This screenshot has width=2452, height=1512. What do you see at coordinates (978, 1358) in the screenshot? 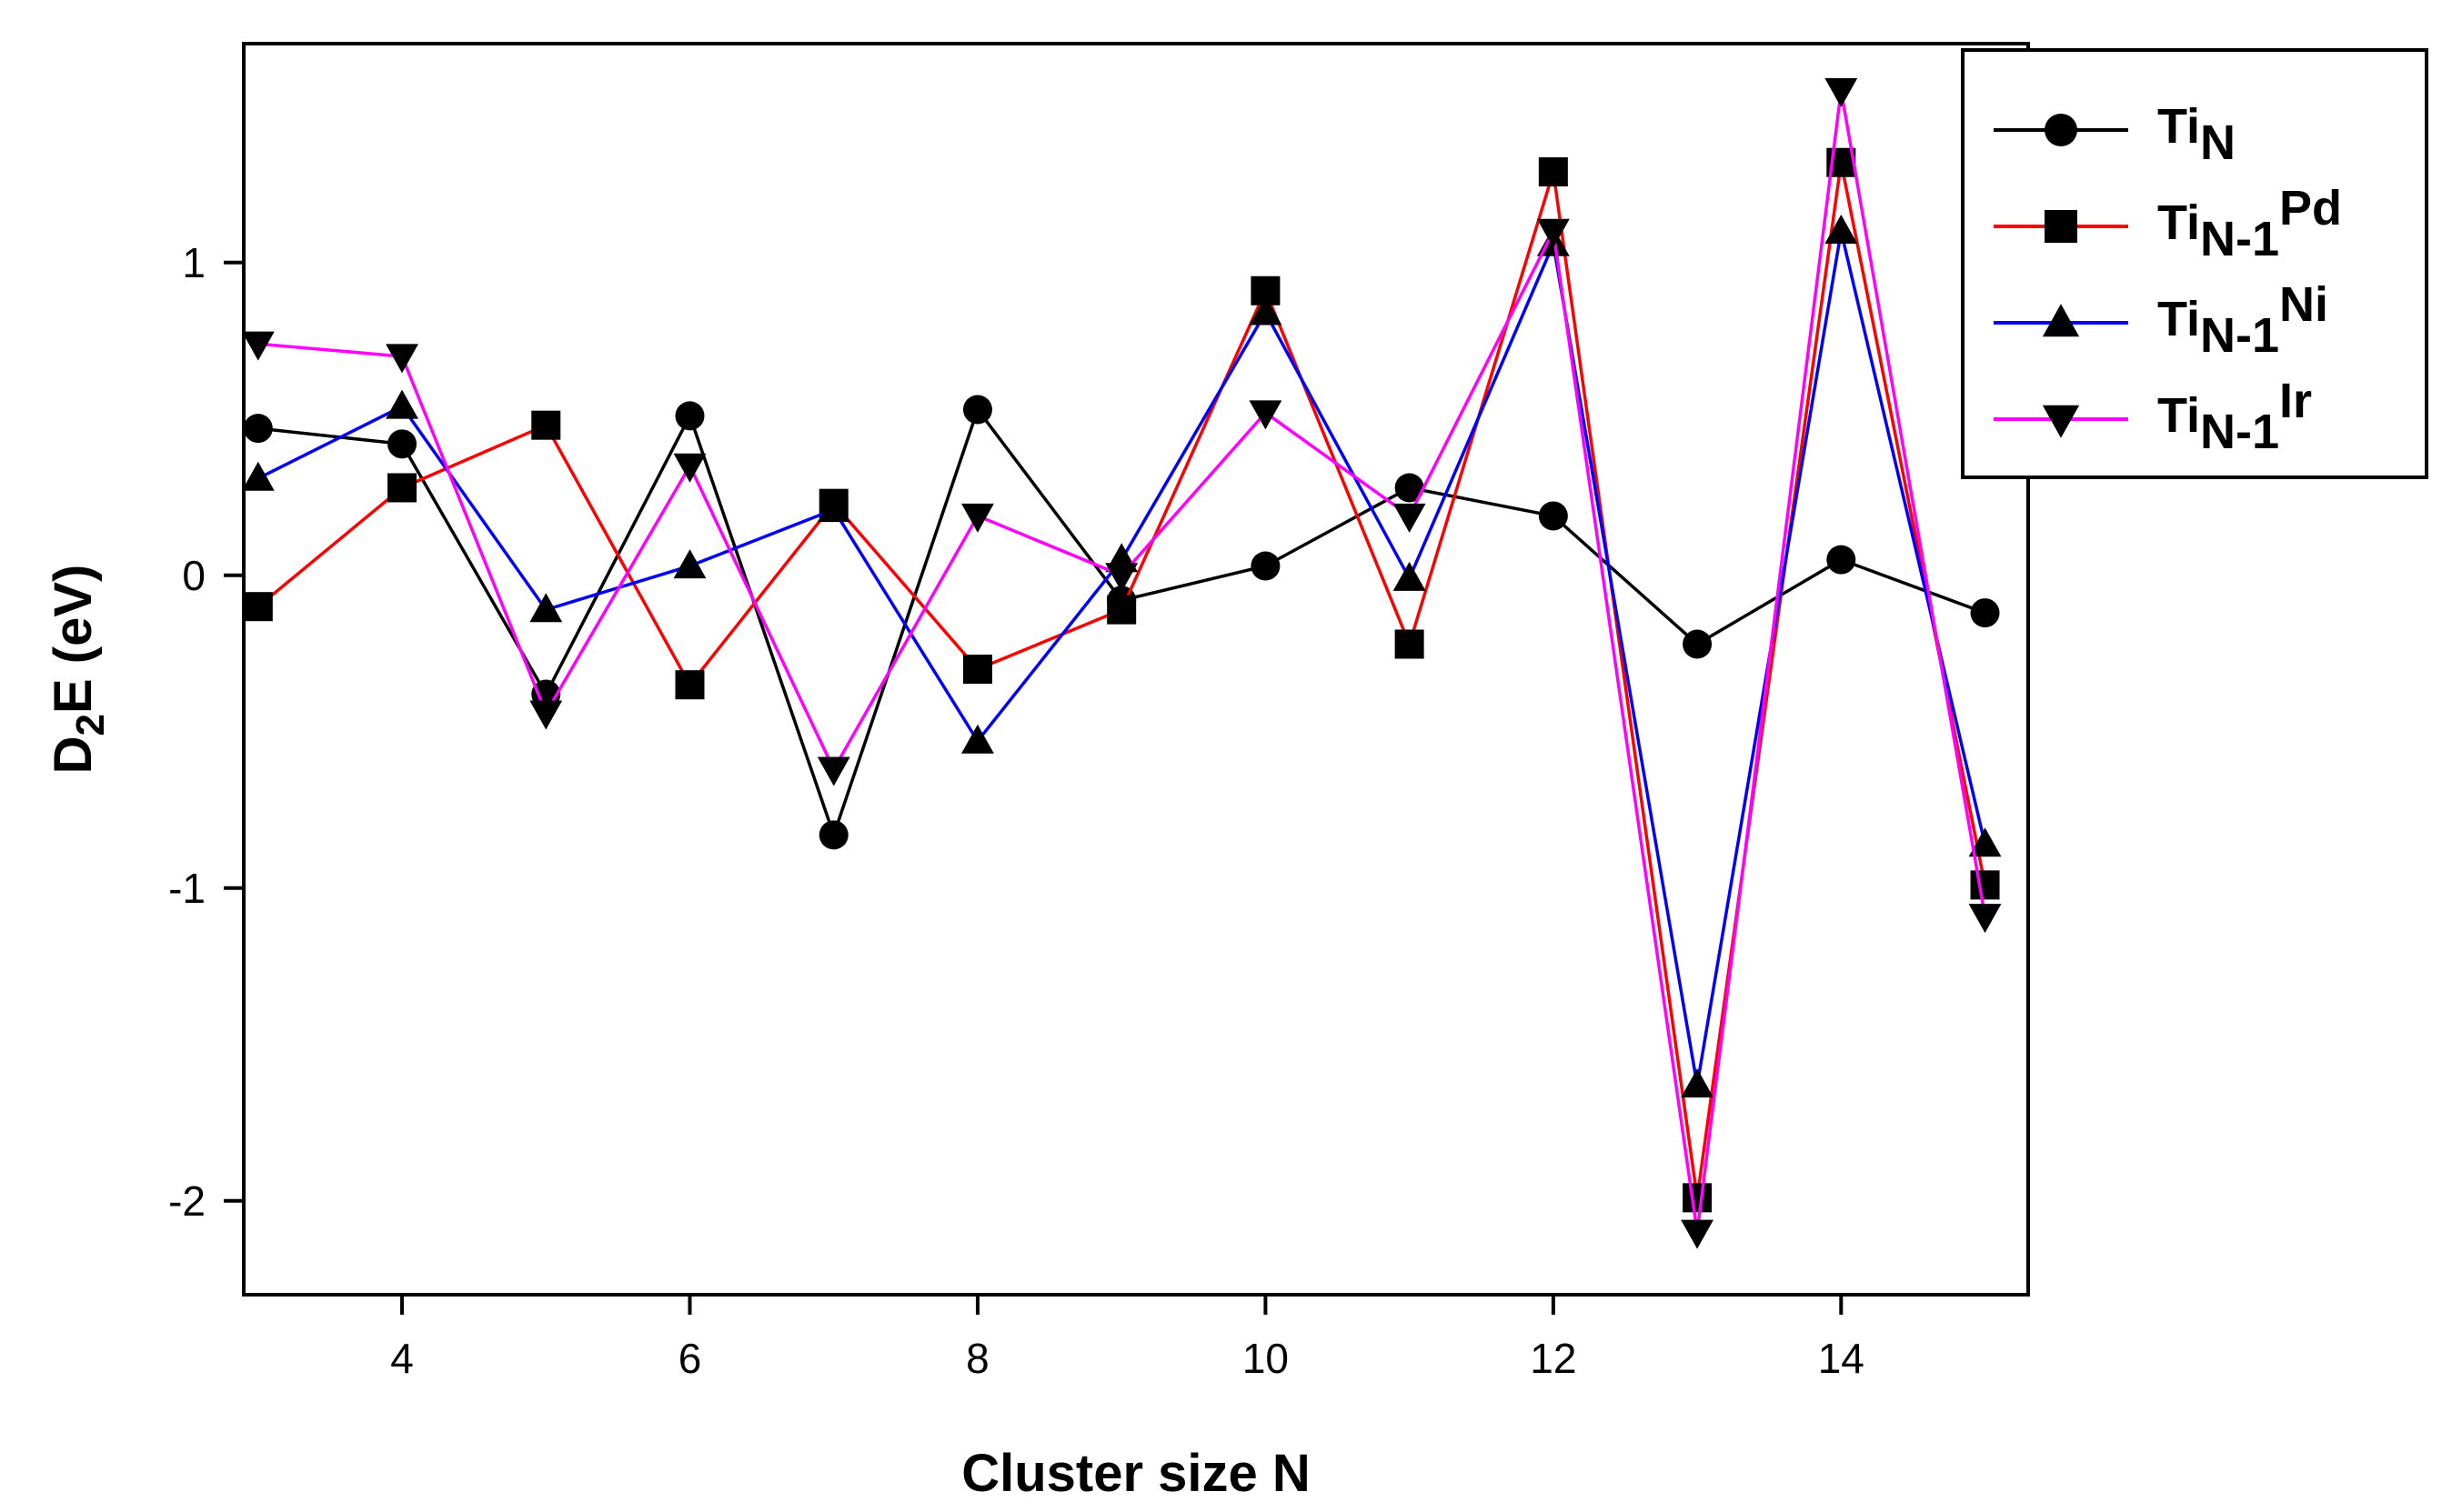
I see `x-tick-label: 8` at bounding box center [978, 1358].